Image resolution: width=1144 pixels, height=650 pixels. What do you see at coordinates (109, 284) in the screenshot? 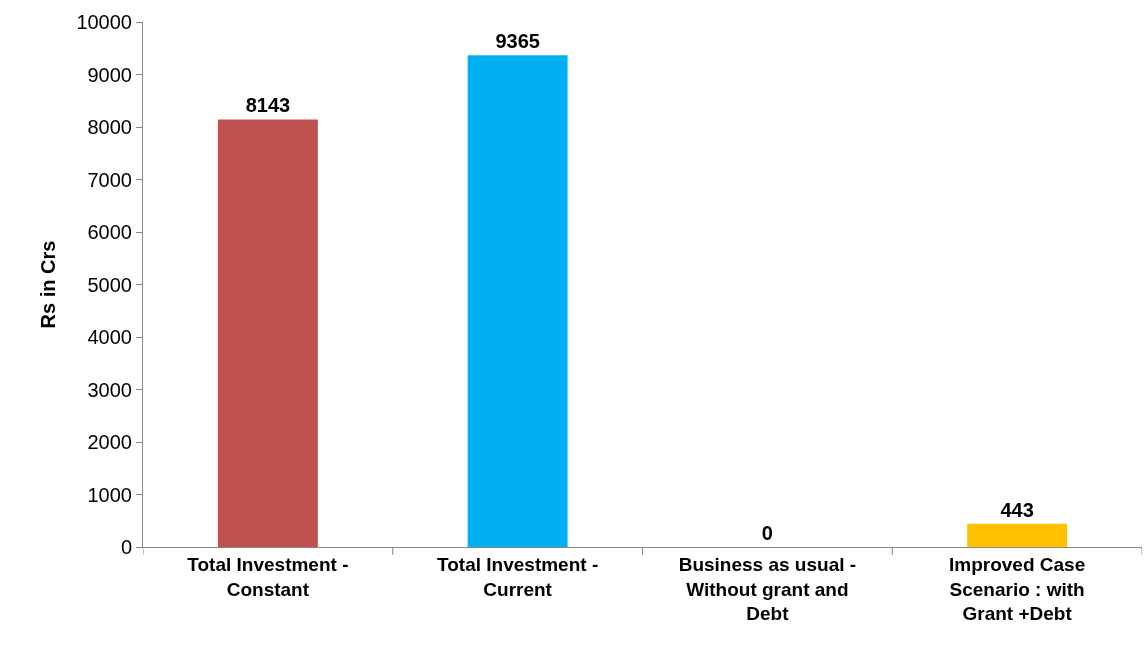
I see `y-tick-label: 5000` at bounding box center [109, 284].